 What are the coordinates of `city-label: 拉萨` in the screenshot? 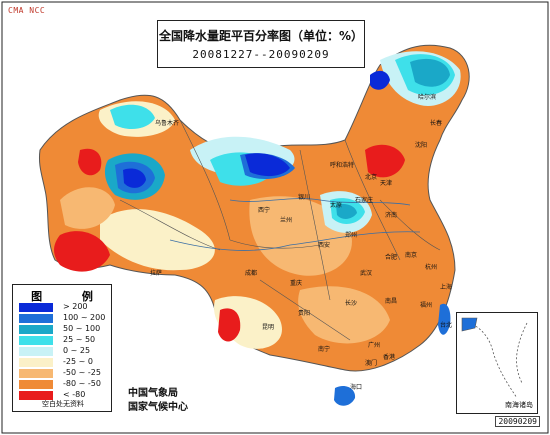 It's located at (156, 273).